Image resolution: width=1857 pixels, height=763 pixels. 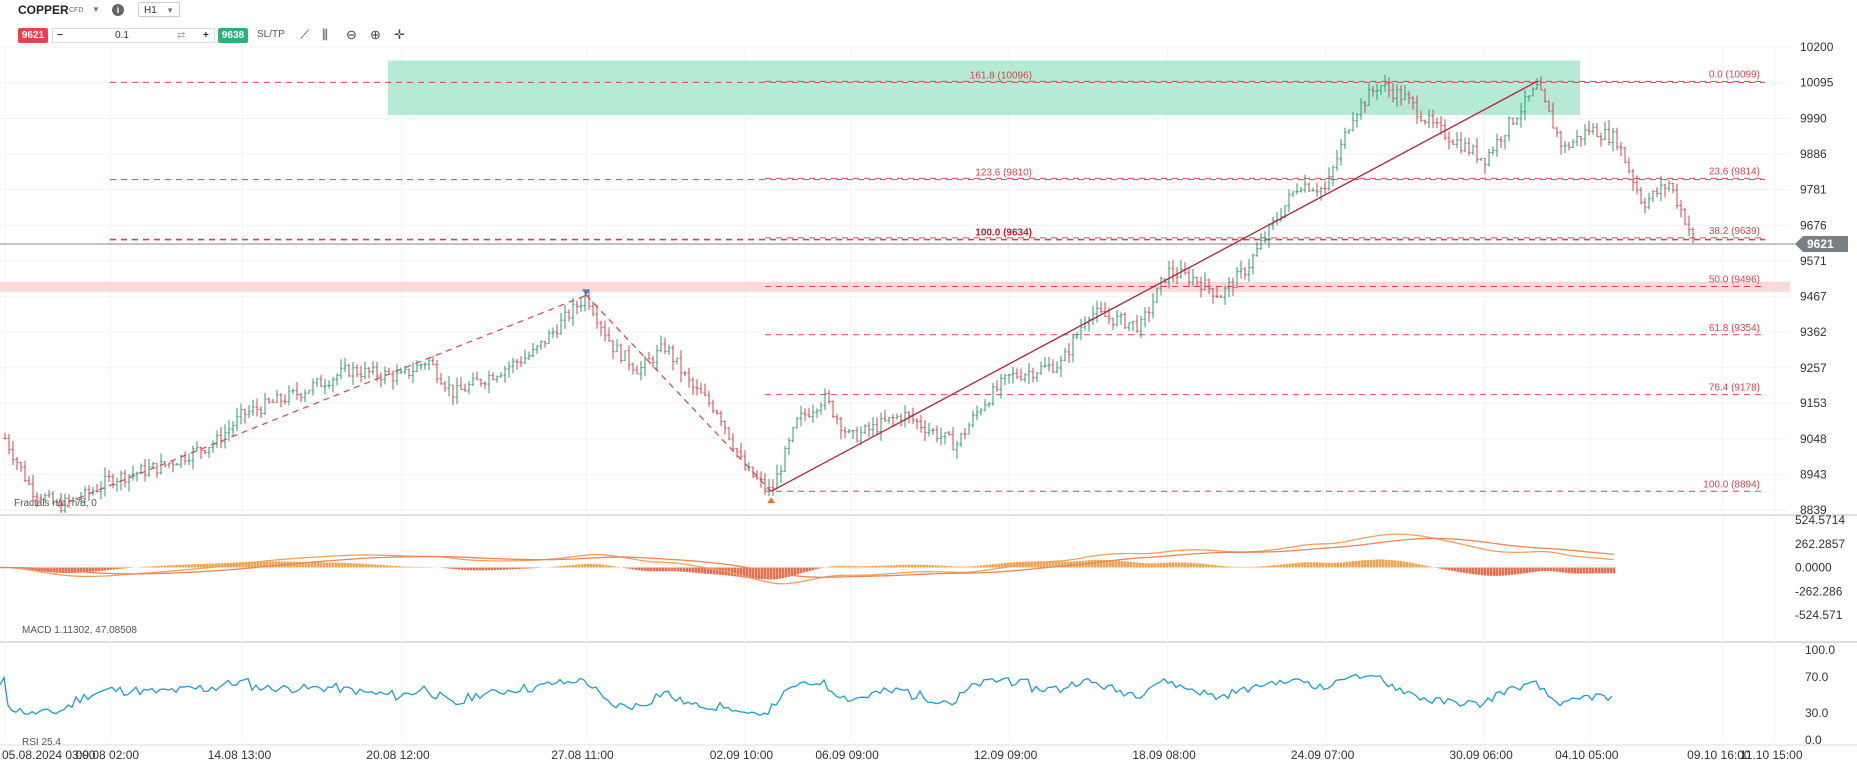 I want to click on time-tick-label: 04.10 05:00, so click(x=1587, y=755).